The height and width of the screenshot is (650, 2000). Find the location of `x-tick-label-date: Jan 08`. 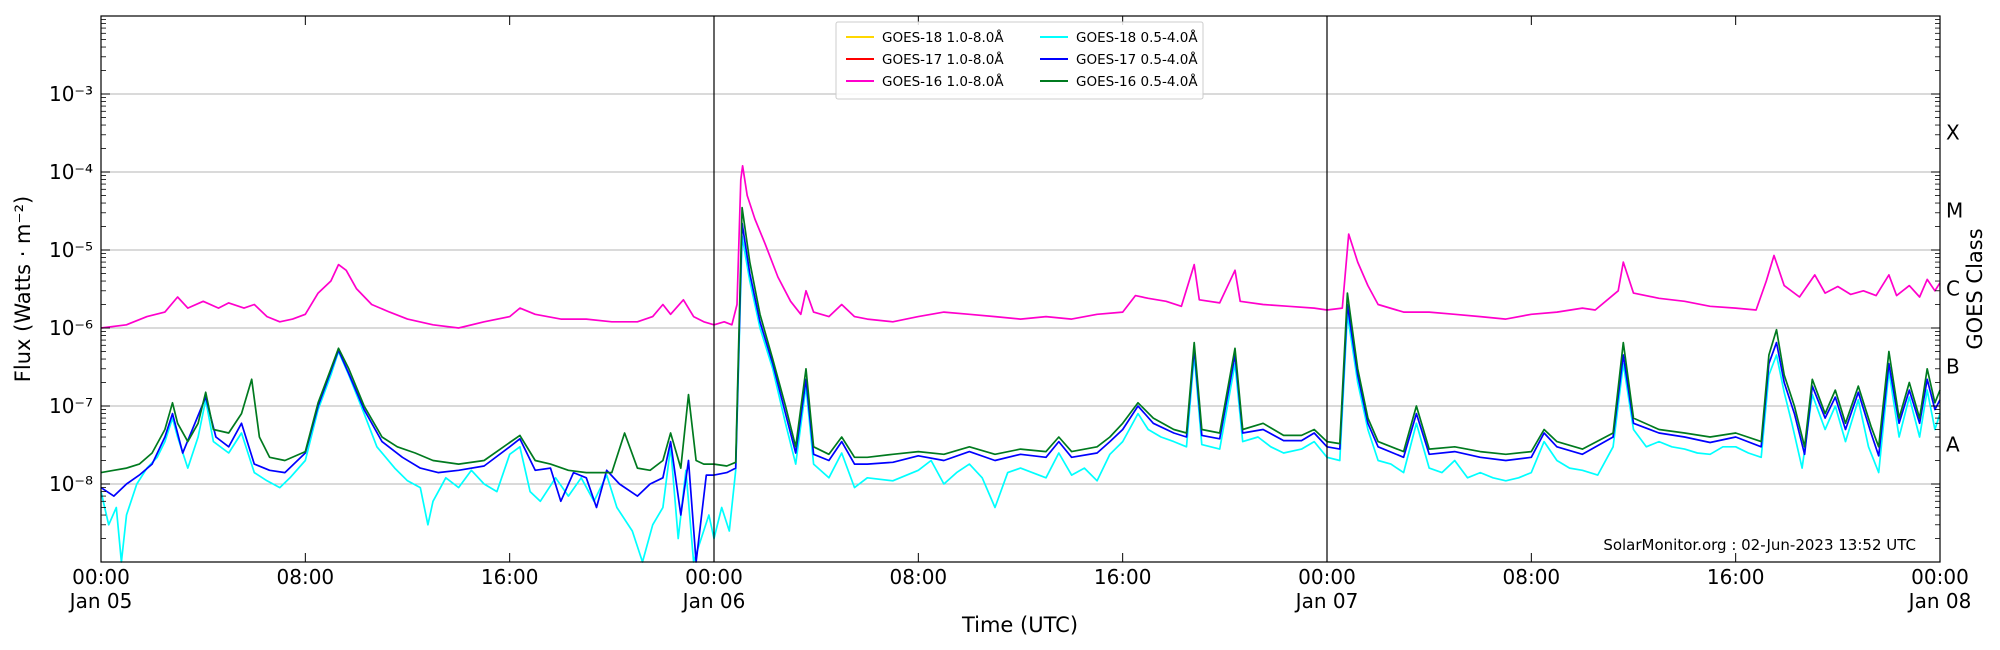

x-tick-label-date: Jan 08 is located at coordinates (1939, 601).